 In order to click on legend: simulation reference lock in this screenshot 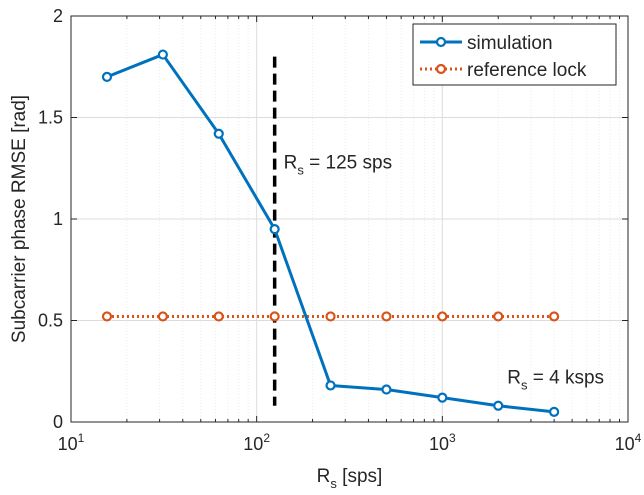, I will do `click(514, 54)`.